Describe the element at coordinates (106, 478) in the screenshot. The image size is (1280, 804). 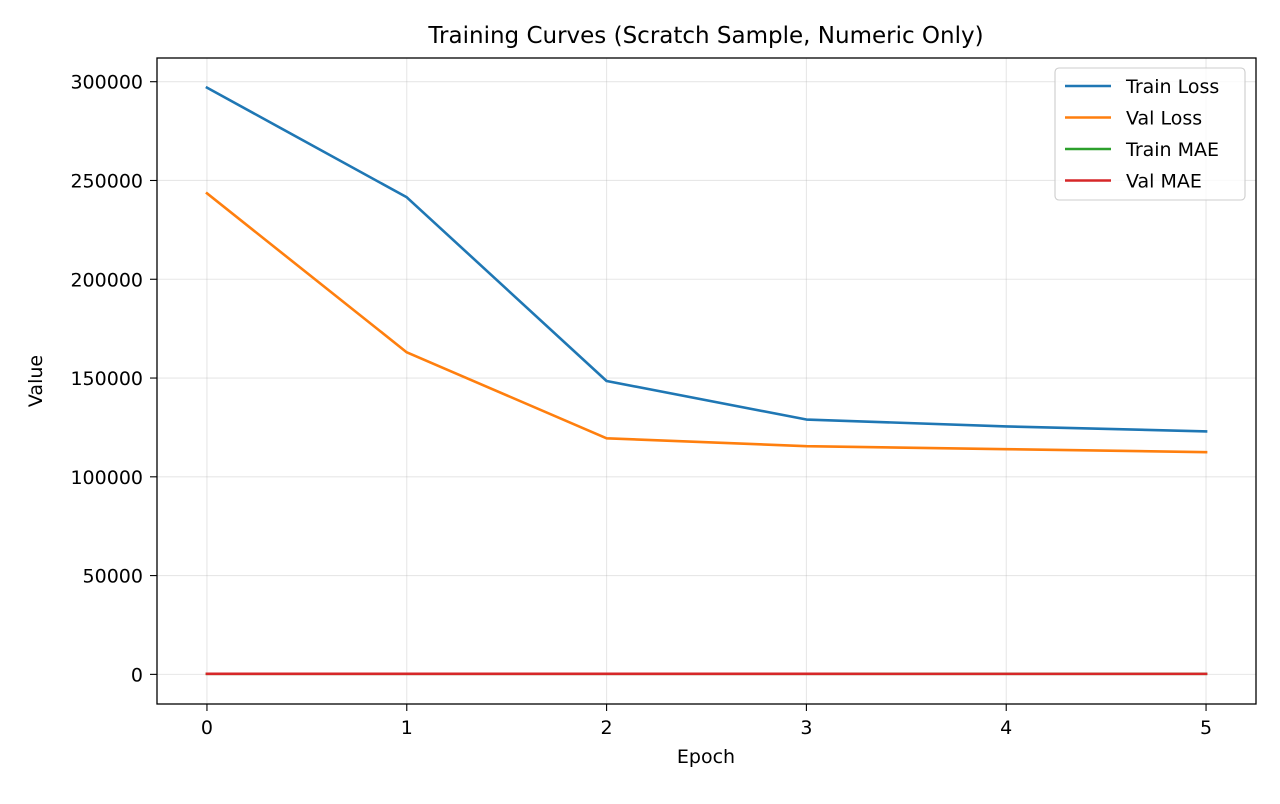
I see `y-tick-label: 100000` at that location.